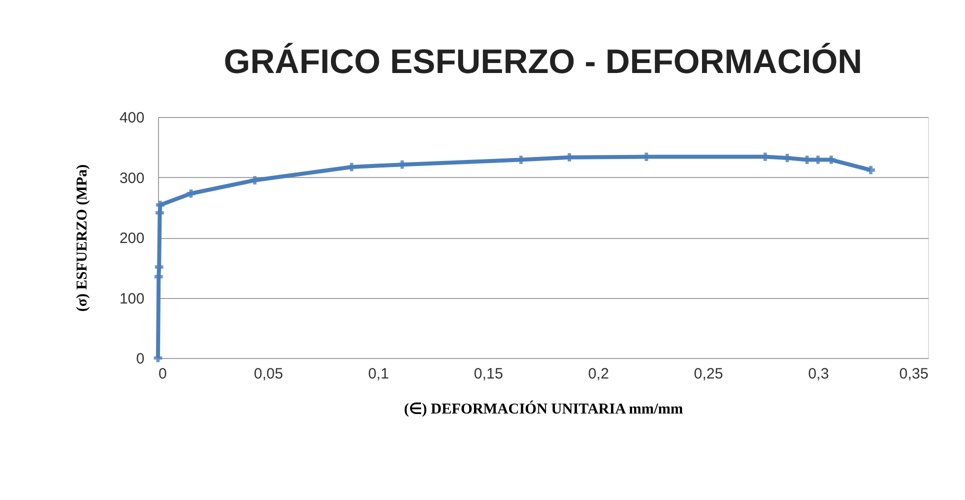 This screenshot has height=500, width=965. I want to click on y-axis-title: (σ) ESFUERZO (MPa), so click(82, 238).